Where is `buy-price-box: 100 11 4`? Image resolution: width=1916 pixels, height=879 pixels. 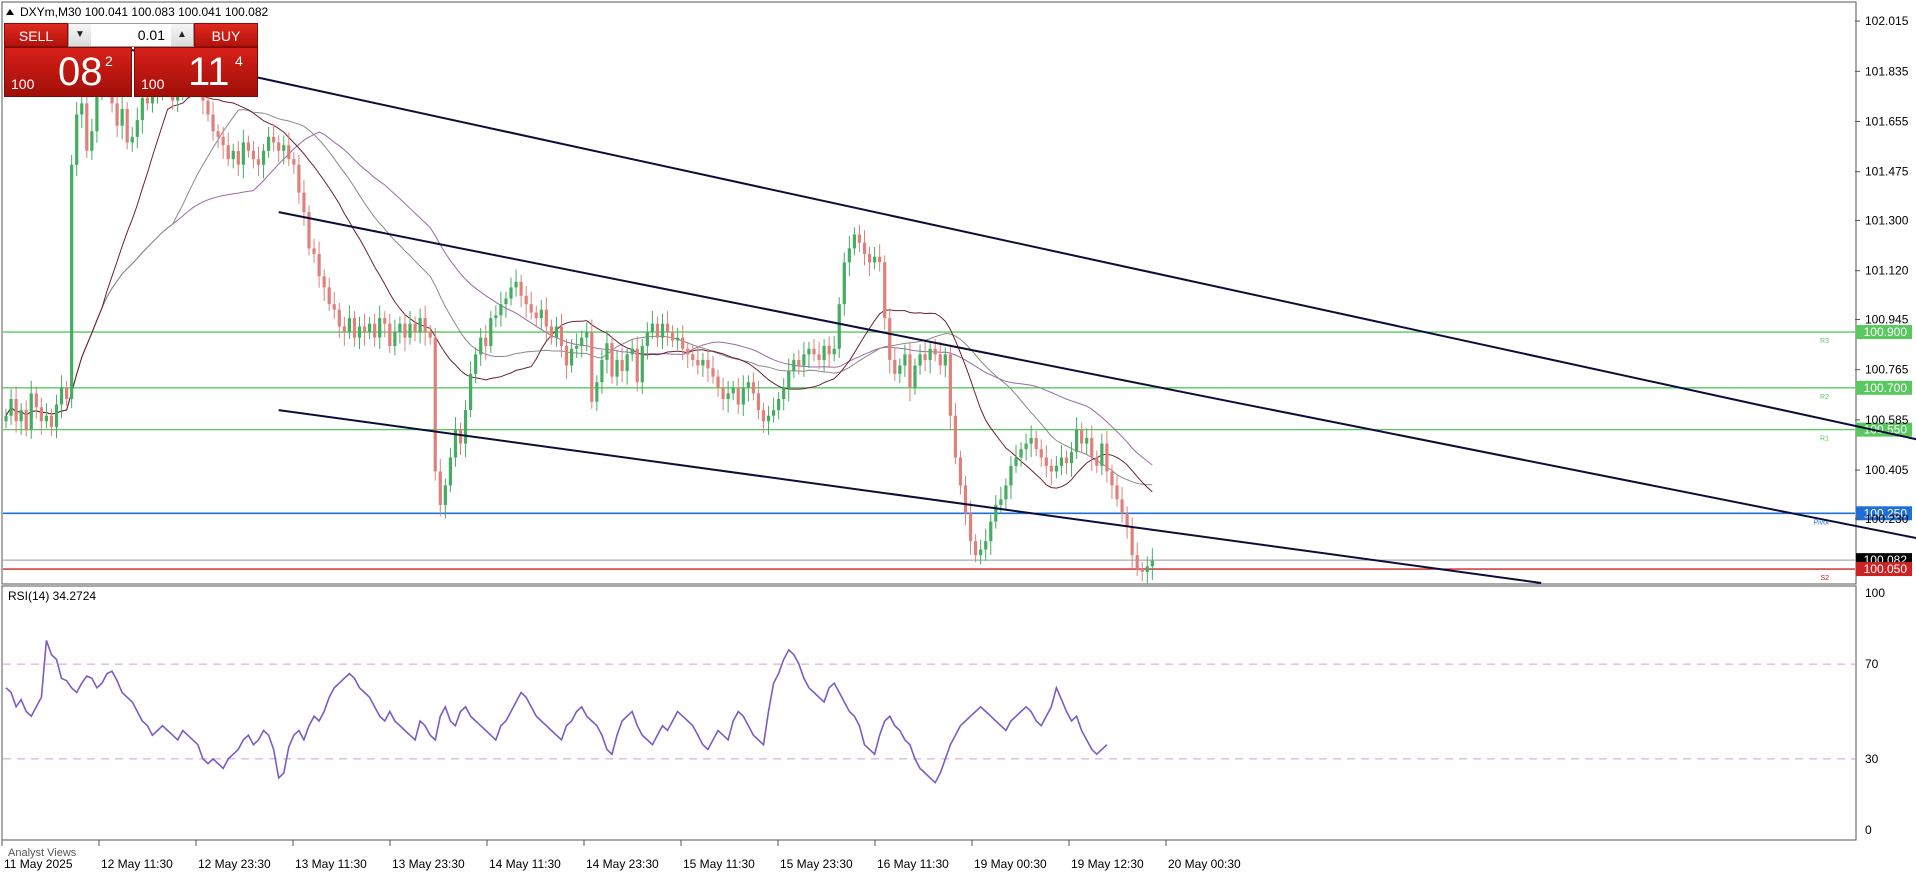
buy-price-box: 100 11 4 is located at coordinates (196, 72).